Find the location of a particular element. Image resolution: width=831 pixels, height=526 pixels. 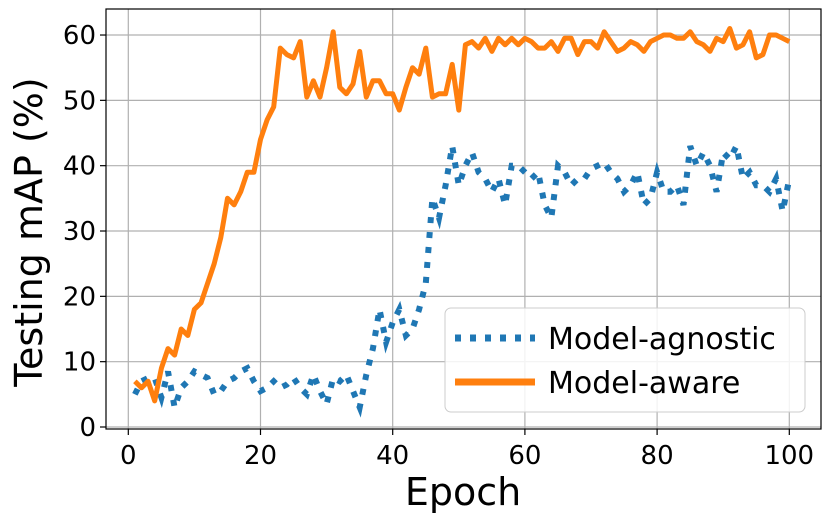

legend-box is located at coordinates (625, 360).